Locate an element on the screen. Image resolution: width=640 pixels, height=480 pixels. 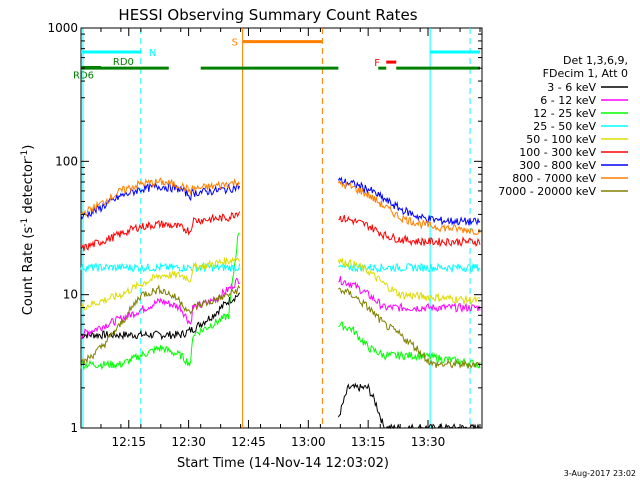
series-7000-20000-kev is located at coordinates (280, 326).